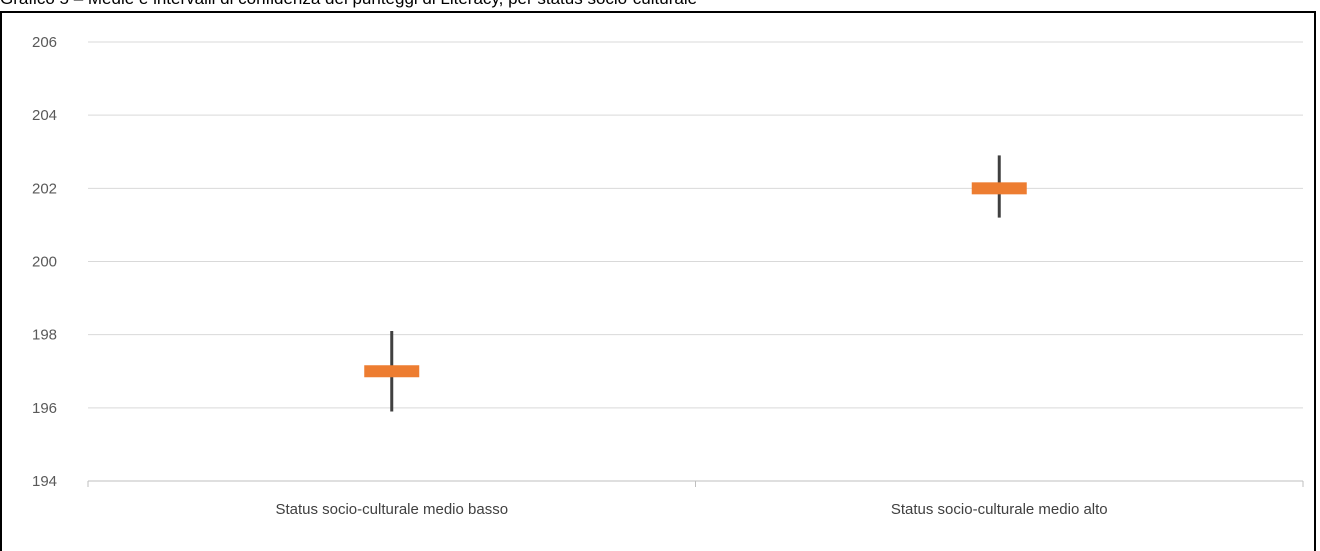 This screenshot has width=1320, height=551. I want to click on y-tick-label: 202, so click(44, 188).